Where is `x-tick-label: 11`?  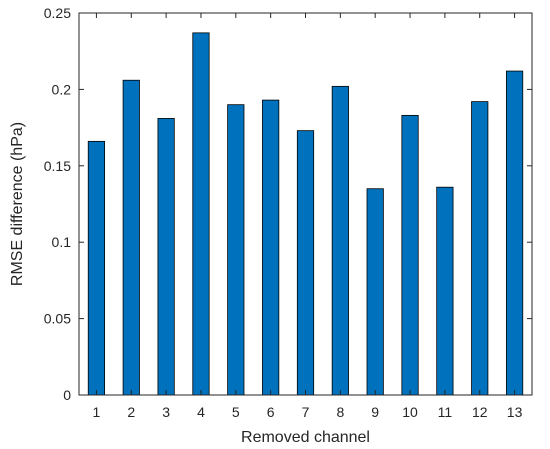
x-tick-label: 11 is located at coordinates (445, 412).